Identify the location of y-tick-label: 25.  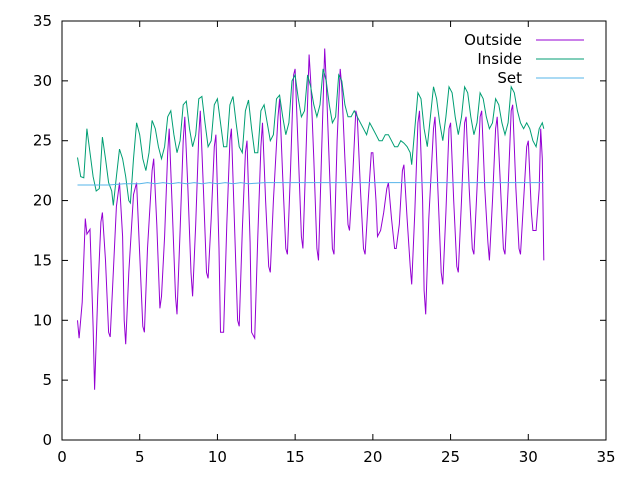
(42, 141).